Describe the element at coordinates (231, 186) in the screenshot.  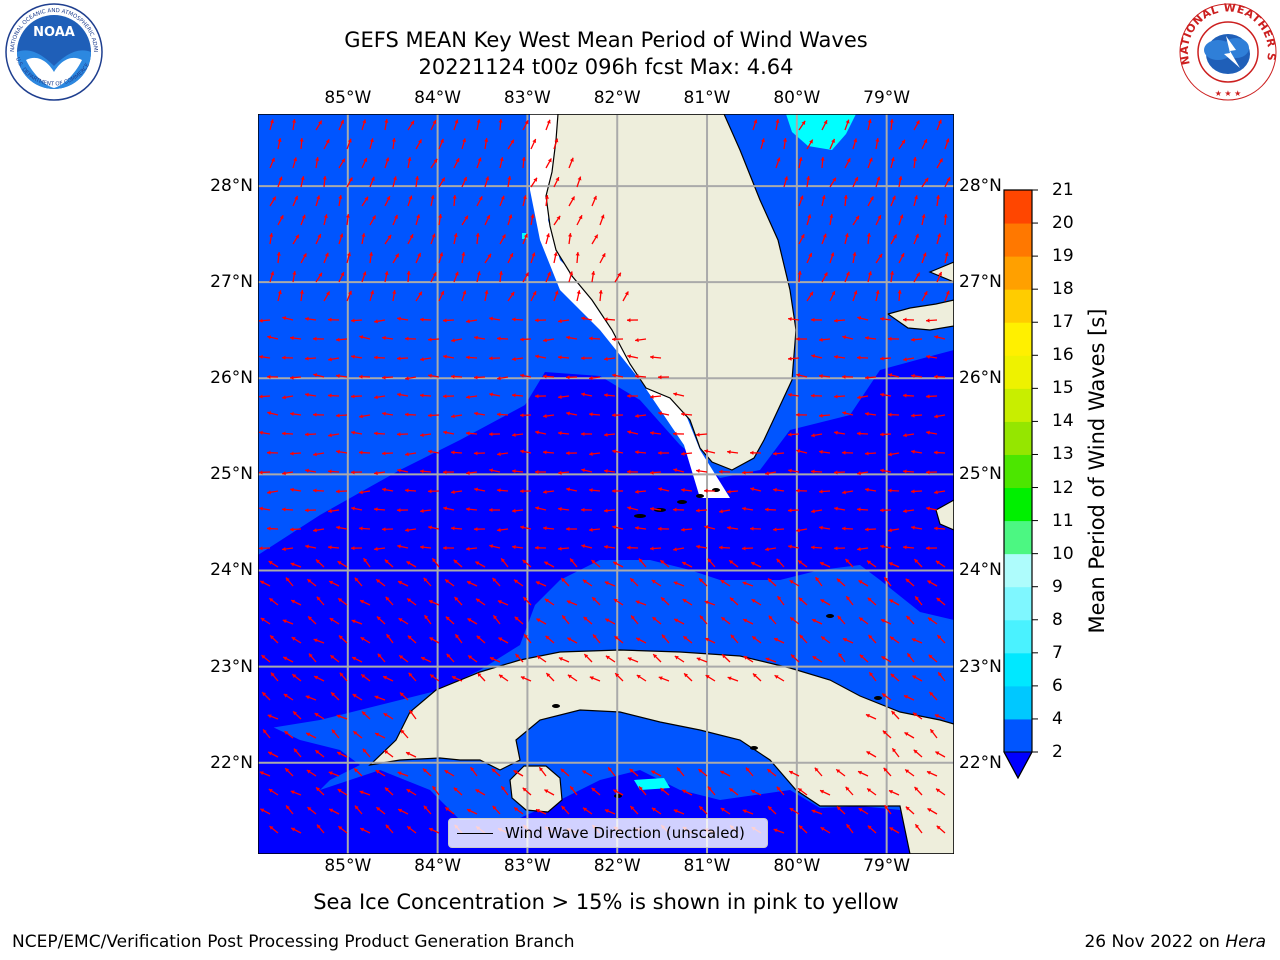
I see `left-tick-label: 28°N` at that location.